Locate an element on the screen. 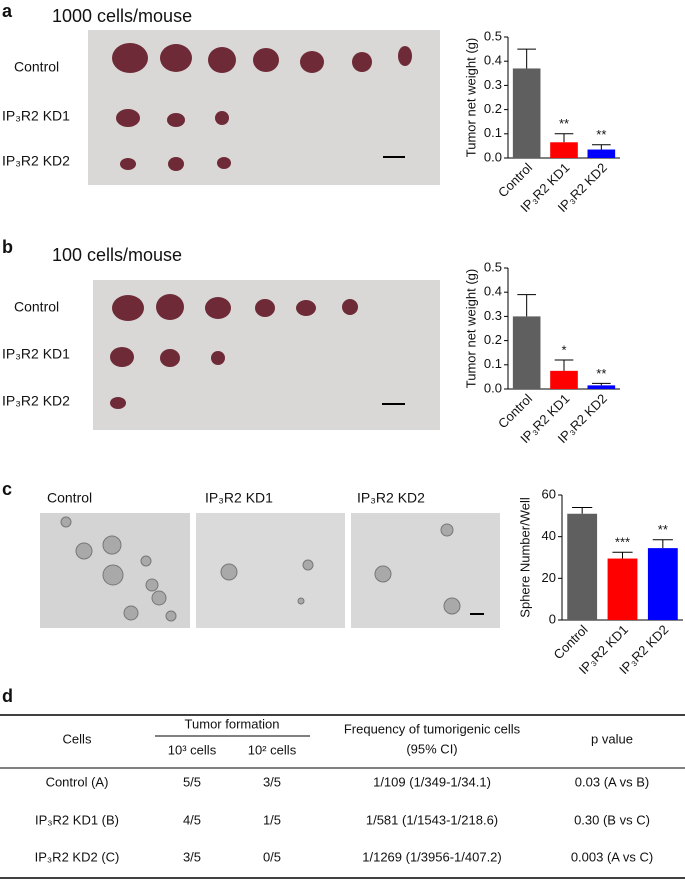 The width and height of the screenshot is (685, 881). cell: Control (A) is located at coordinates (77, 781).